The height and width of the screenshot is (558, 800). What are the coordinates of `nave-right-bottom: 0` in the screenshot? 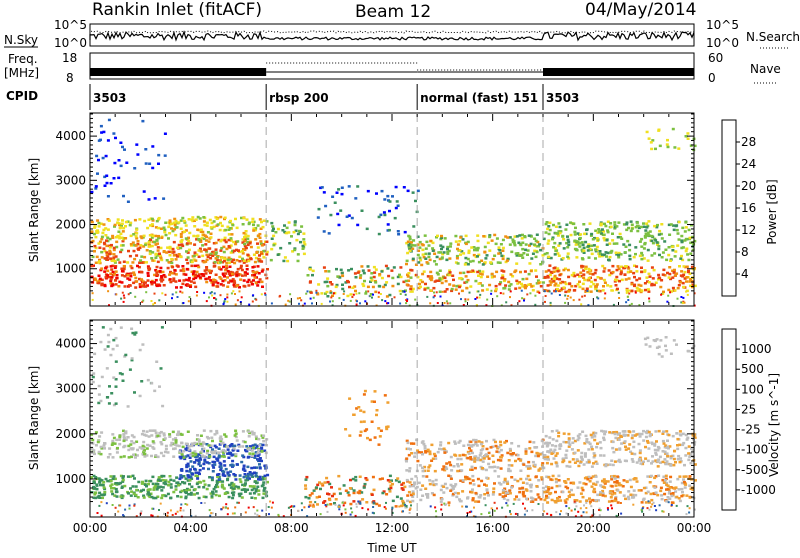 It's located at (712, 78).